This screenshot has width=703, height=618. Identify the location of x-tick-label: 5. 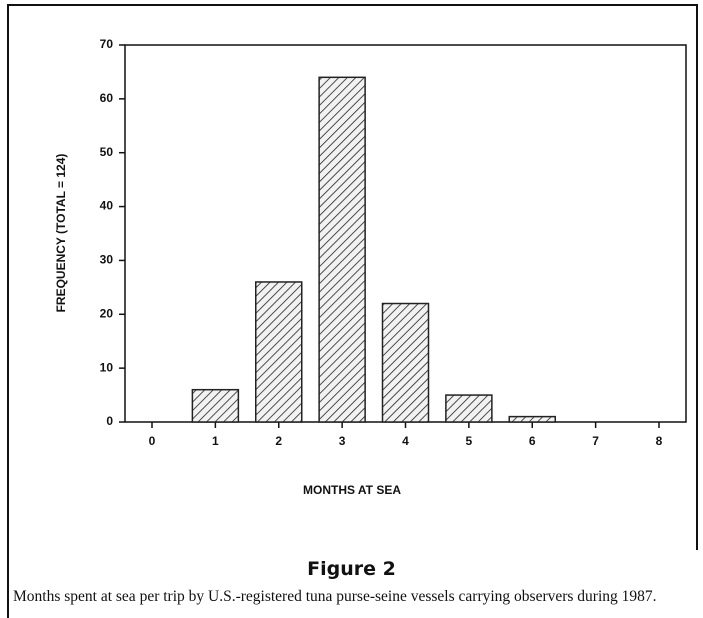
(469, 441).